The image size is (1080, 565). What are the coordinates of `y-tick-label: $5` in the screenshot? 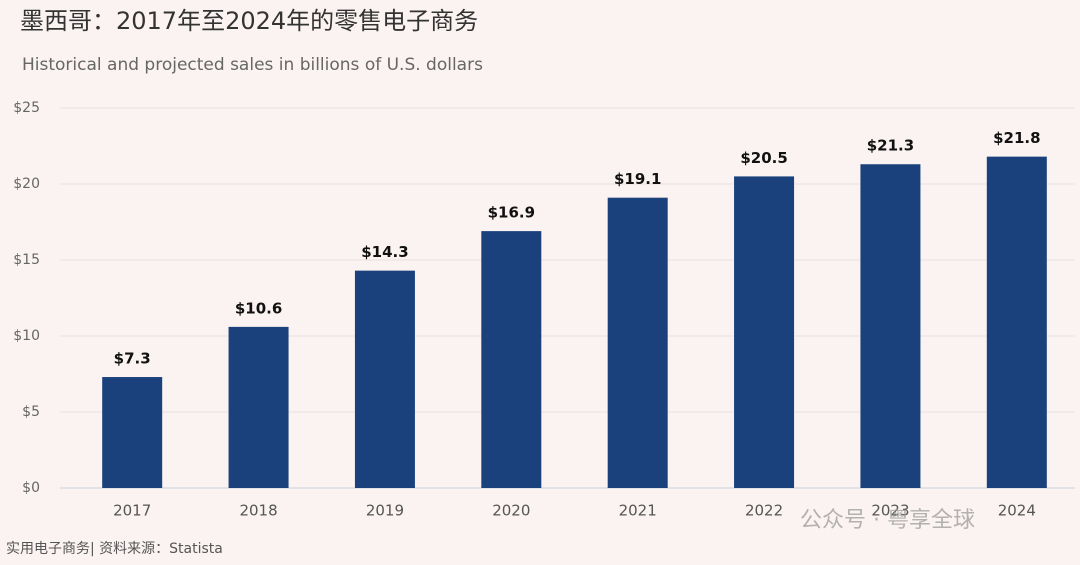 It's located at (31, 412).